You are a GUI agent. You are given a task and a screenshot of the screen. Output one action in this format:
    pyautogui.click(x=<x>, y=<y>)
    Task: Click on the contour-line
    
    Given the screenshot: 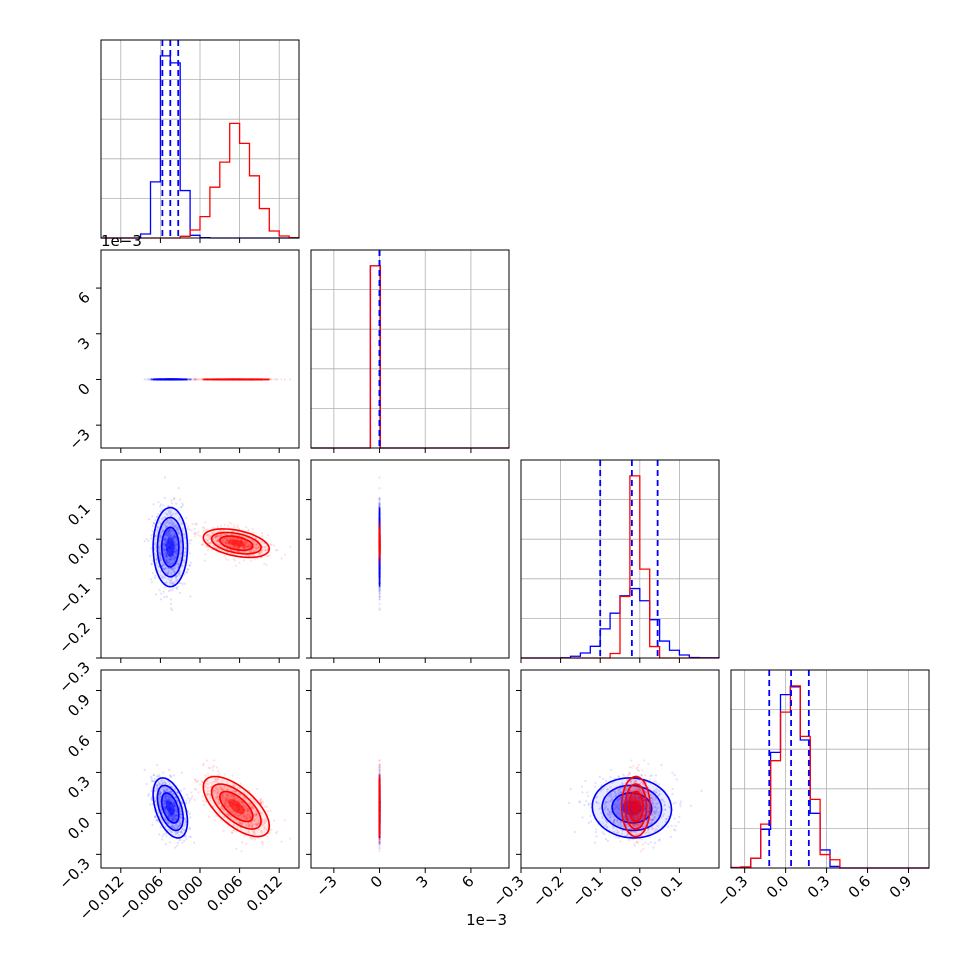 What is the action you would take?
    pyautogui.click(x=236, y=543)
    